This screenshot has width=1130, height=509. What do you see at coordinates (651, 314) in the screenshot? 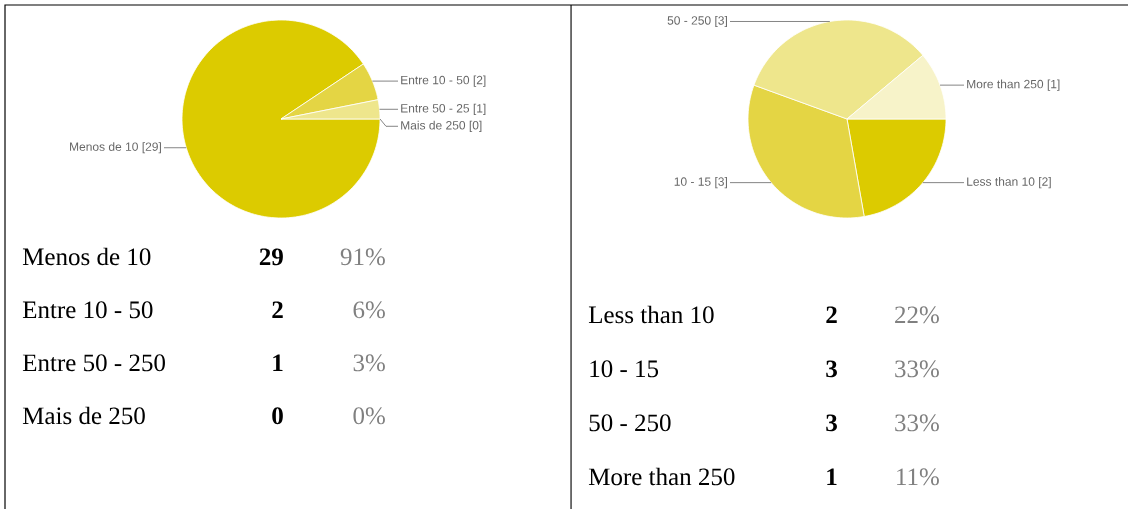
I see `category-label: Less than 10` at bounding box center [651, 314].